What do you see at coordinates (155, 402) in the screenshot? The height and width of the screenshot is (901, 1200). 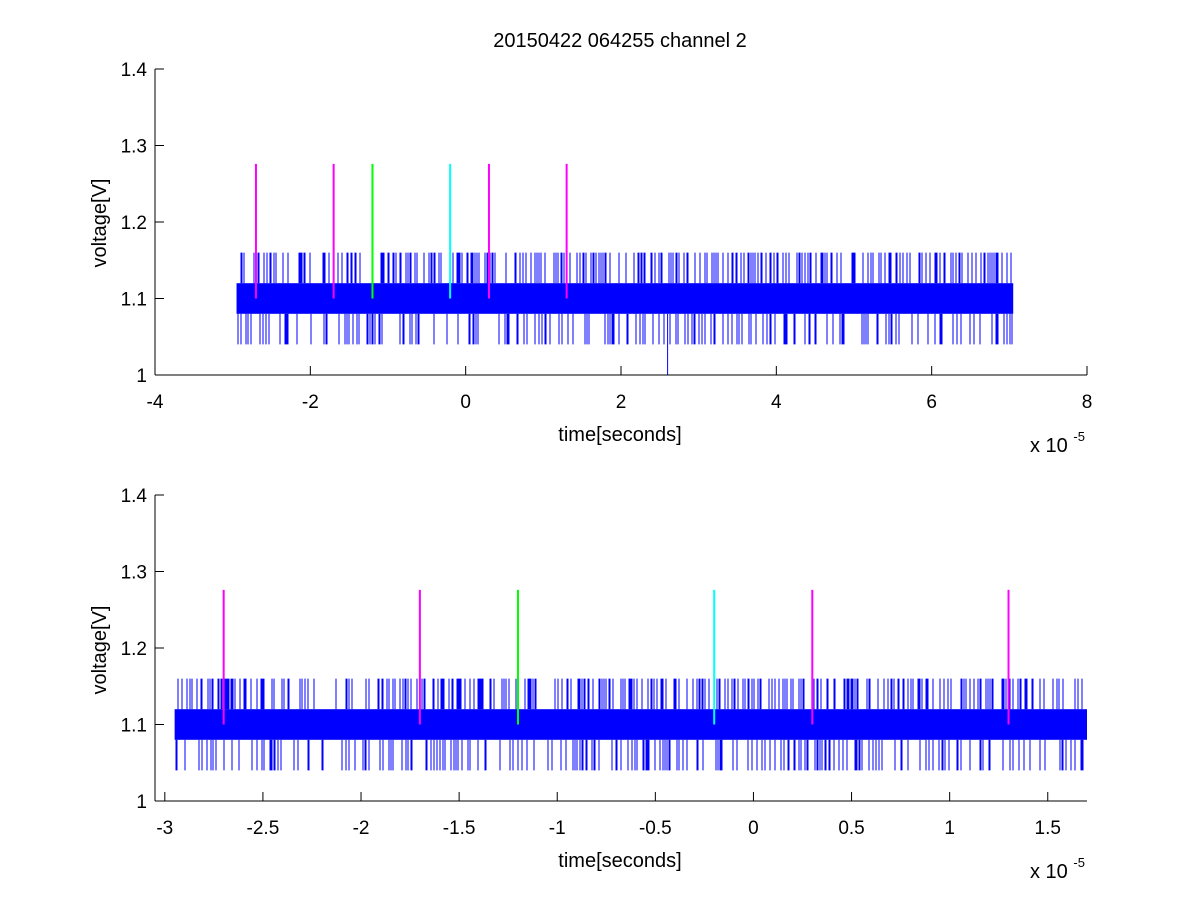 I see `x-tick-label: -4` at bounding box center [155, 402].